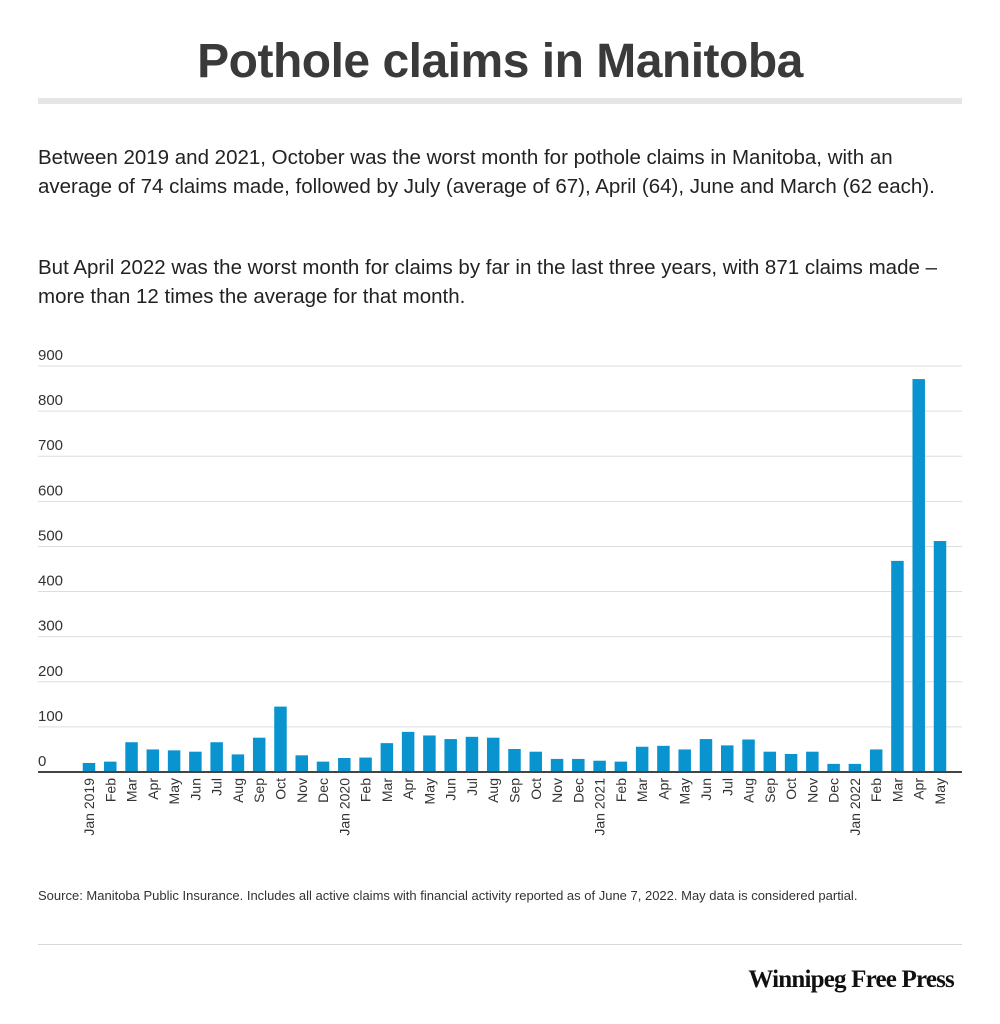 Image resolution: width=1000 pixels, height=1024 pixels. Describe the element at coordinates (851, 979) in the screenshot. I see `publisher-logo: Winnipeg Free Press` at that location.